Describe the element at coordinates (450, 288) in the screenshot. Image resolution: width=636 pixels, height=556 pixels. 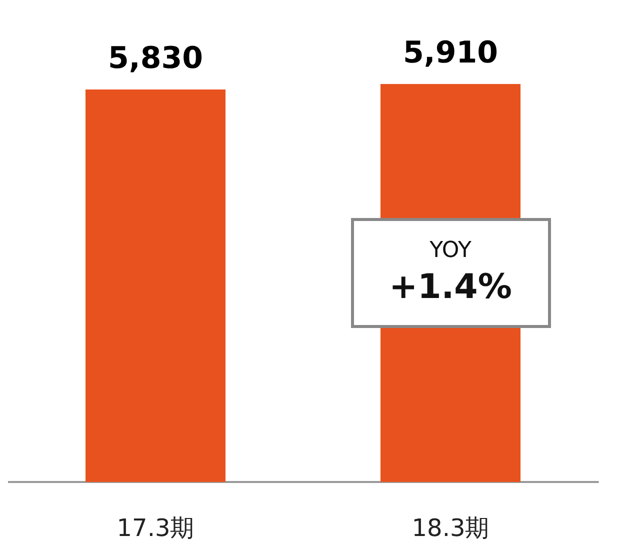
I see `annotation: +1.4%` at that location.